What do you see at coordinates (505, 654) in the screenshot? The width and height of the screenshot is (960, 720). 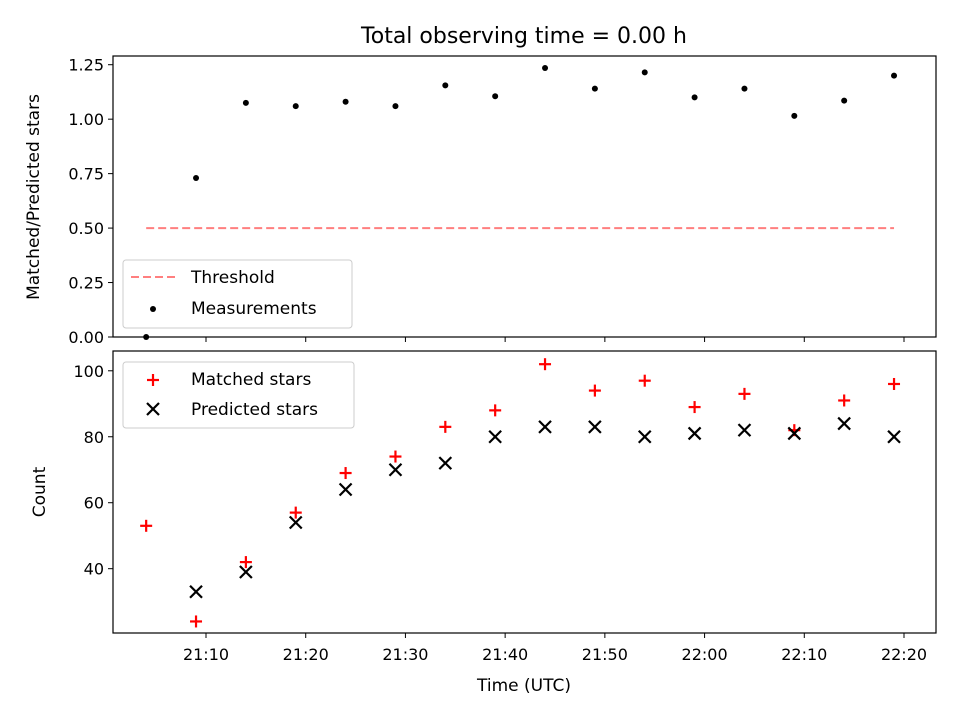 I see `x-tick-label: 21:40` at bounding box center [505, 654].